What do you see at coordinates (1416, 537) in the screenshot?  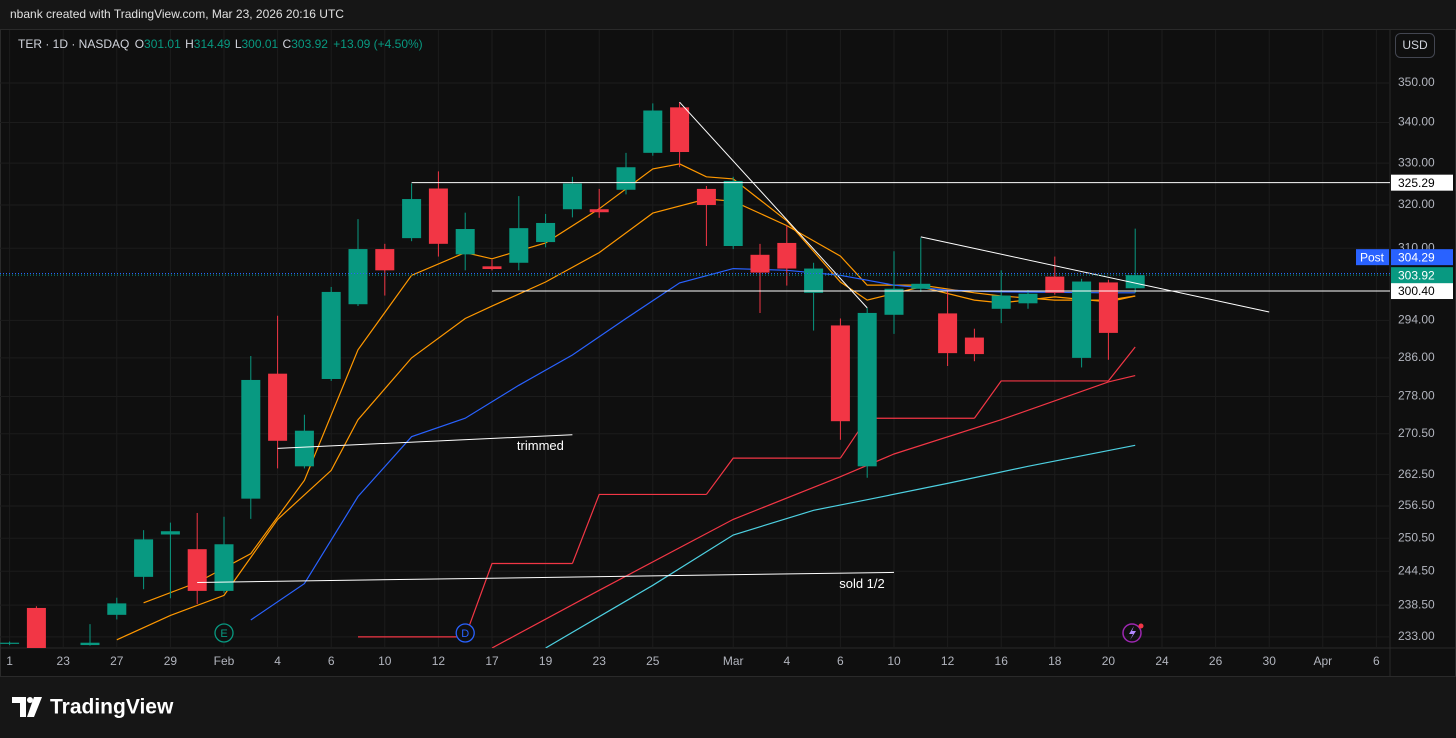 I see `y-tick-label: 250.50` at bounding box center [1416, 537].